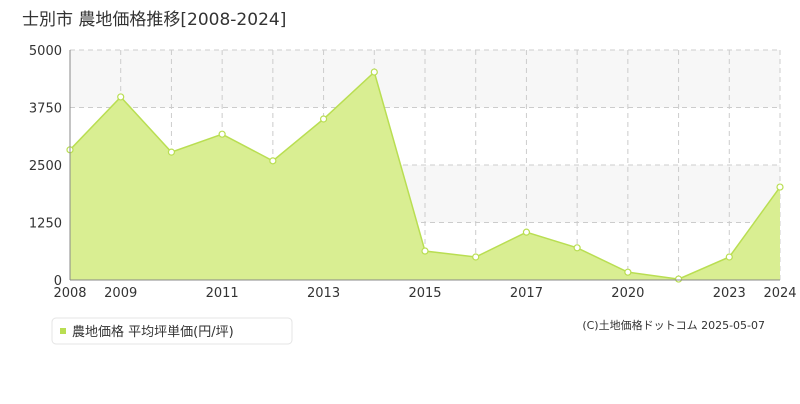 Image resolution: width=800 pixels, height=404 pixels. Describe the element at coordinates (120, 293) in the screenshot. I see `x-tick-label: 2009` at that location.